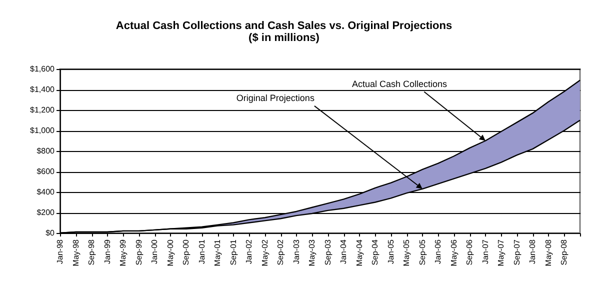  Describe the element at coordinates (233, 252) in the screenshot. I see `x-tick-label: Sep-01` at that location.